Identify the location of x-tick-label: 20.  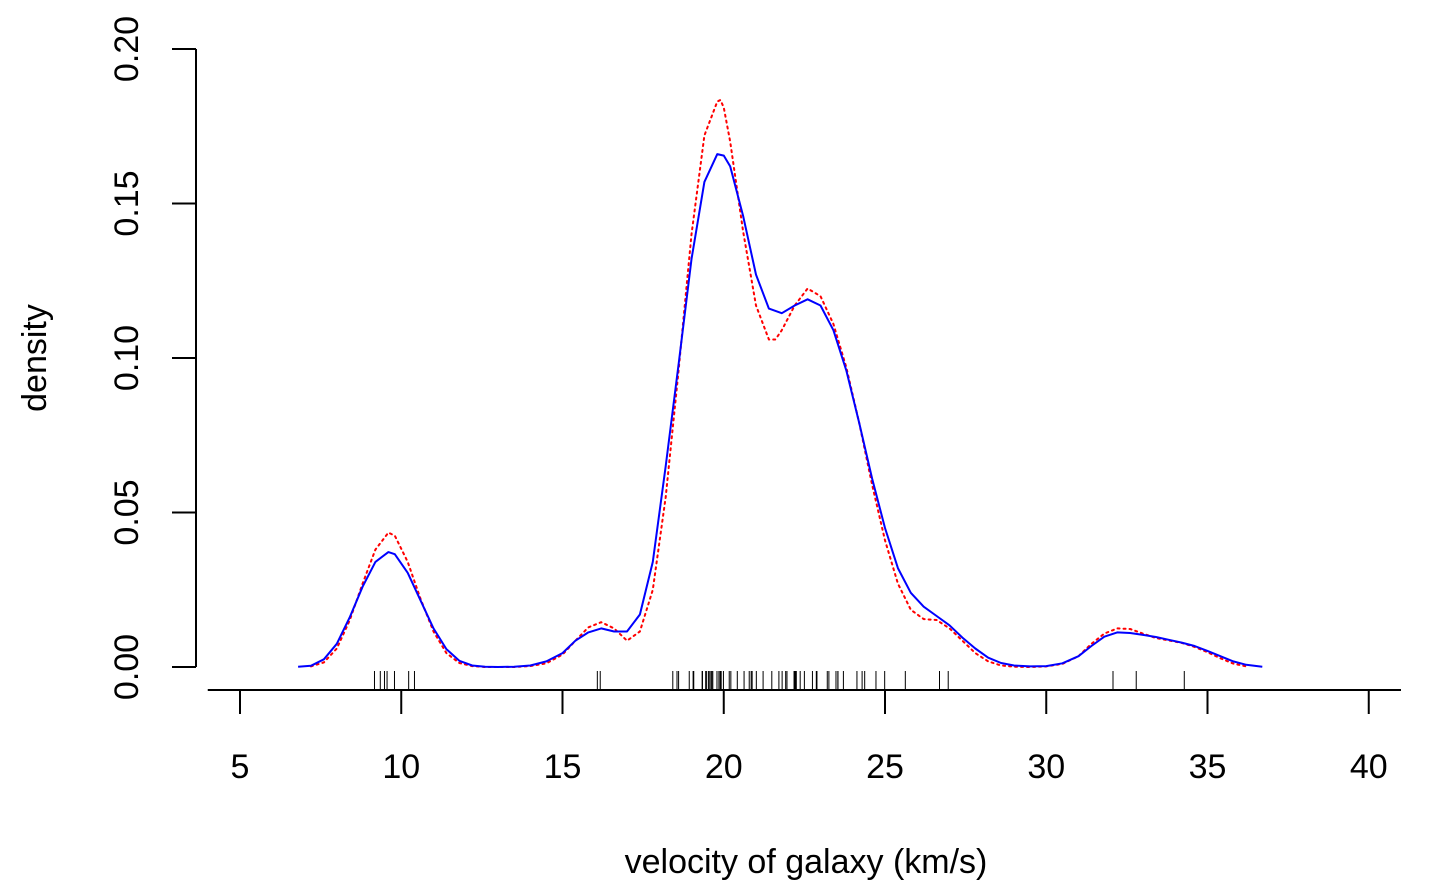
(724, 767).